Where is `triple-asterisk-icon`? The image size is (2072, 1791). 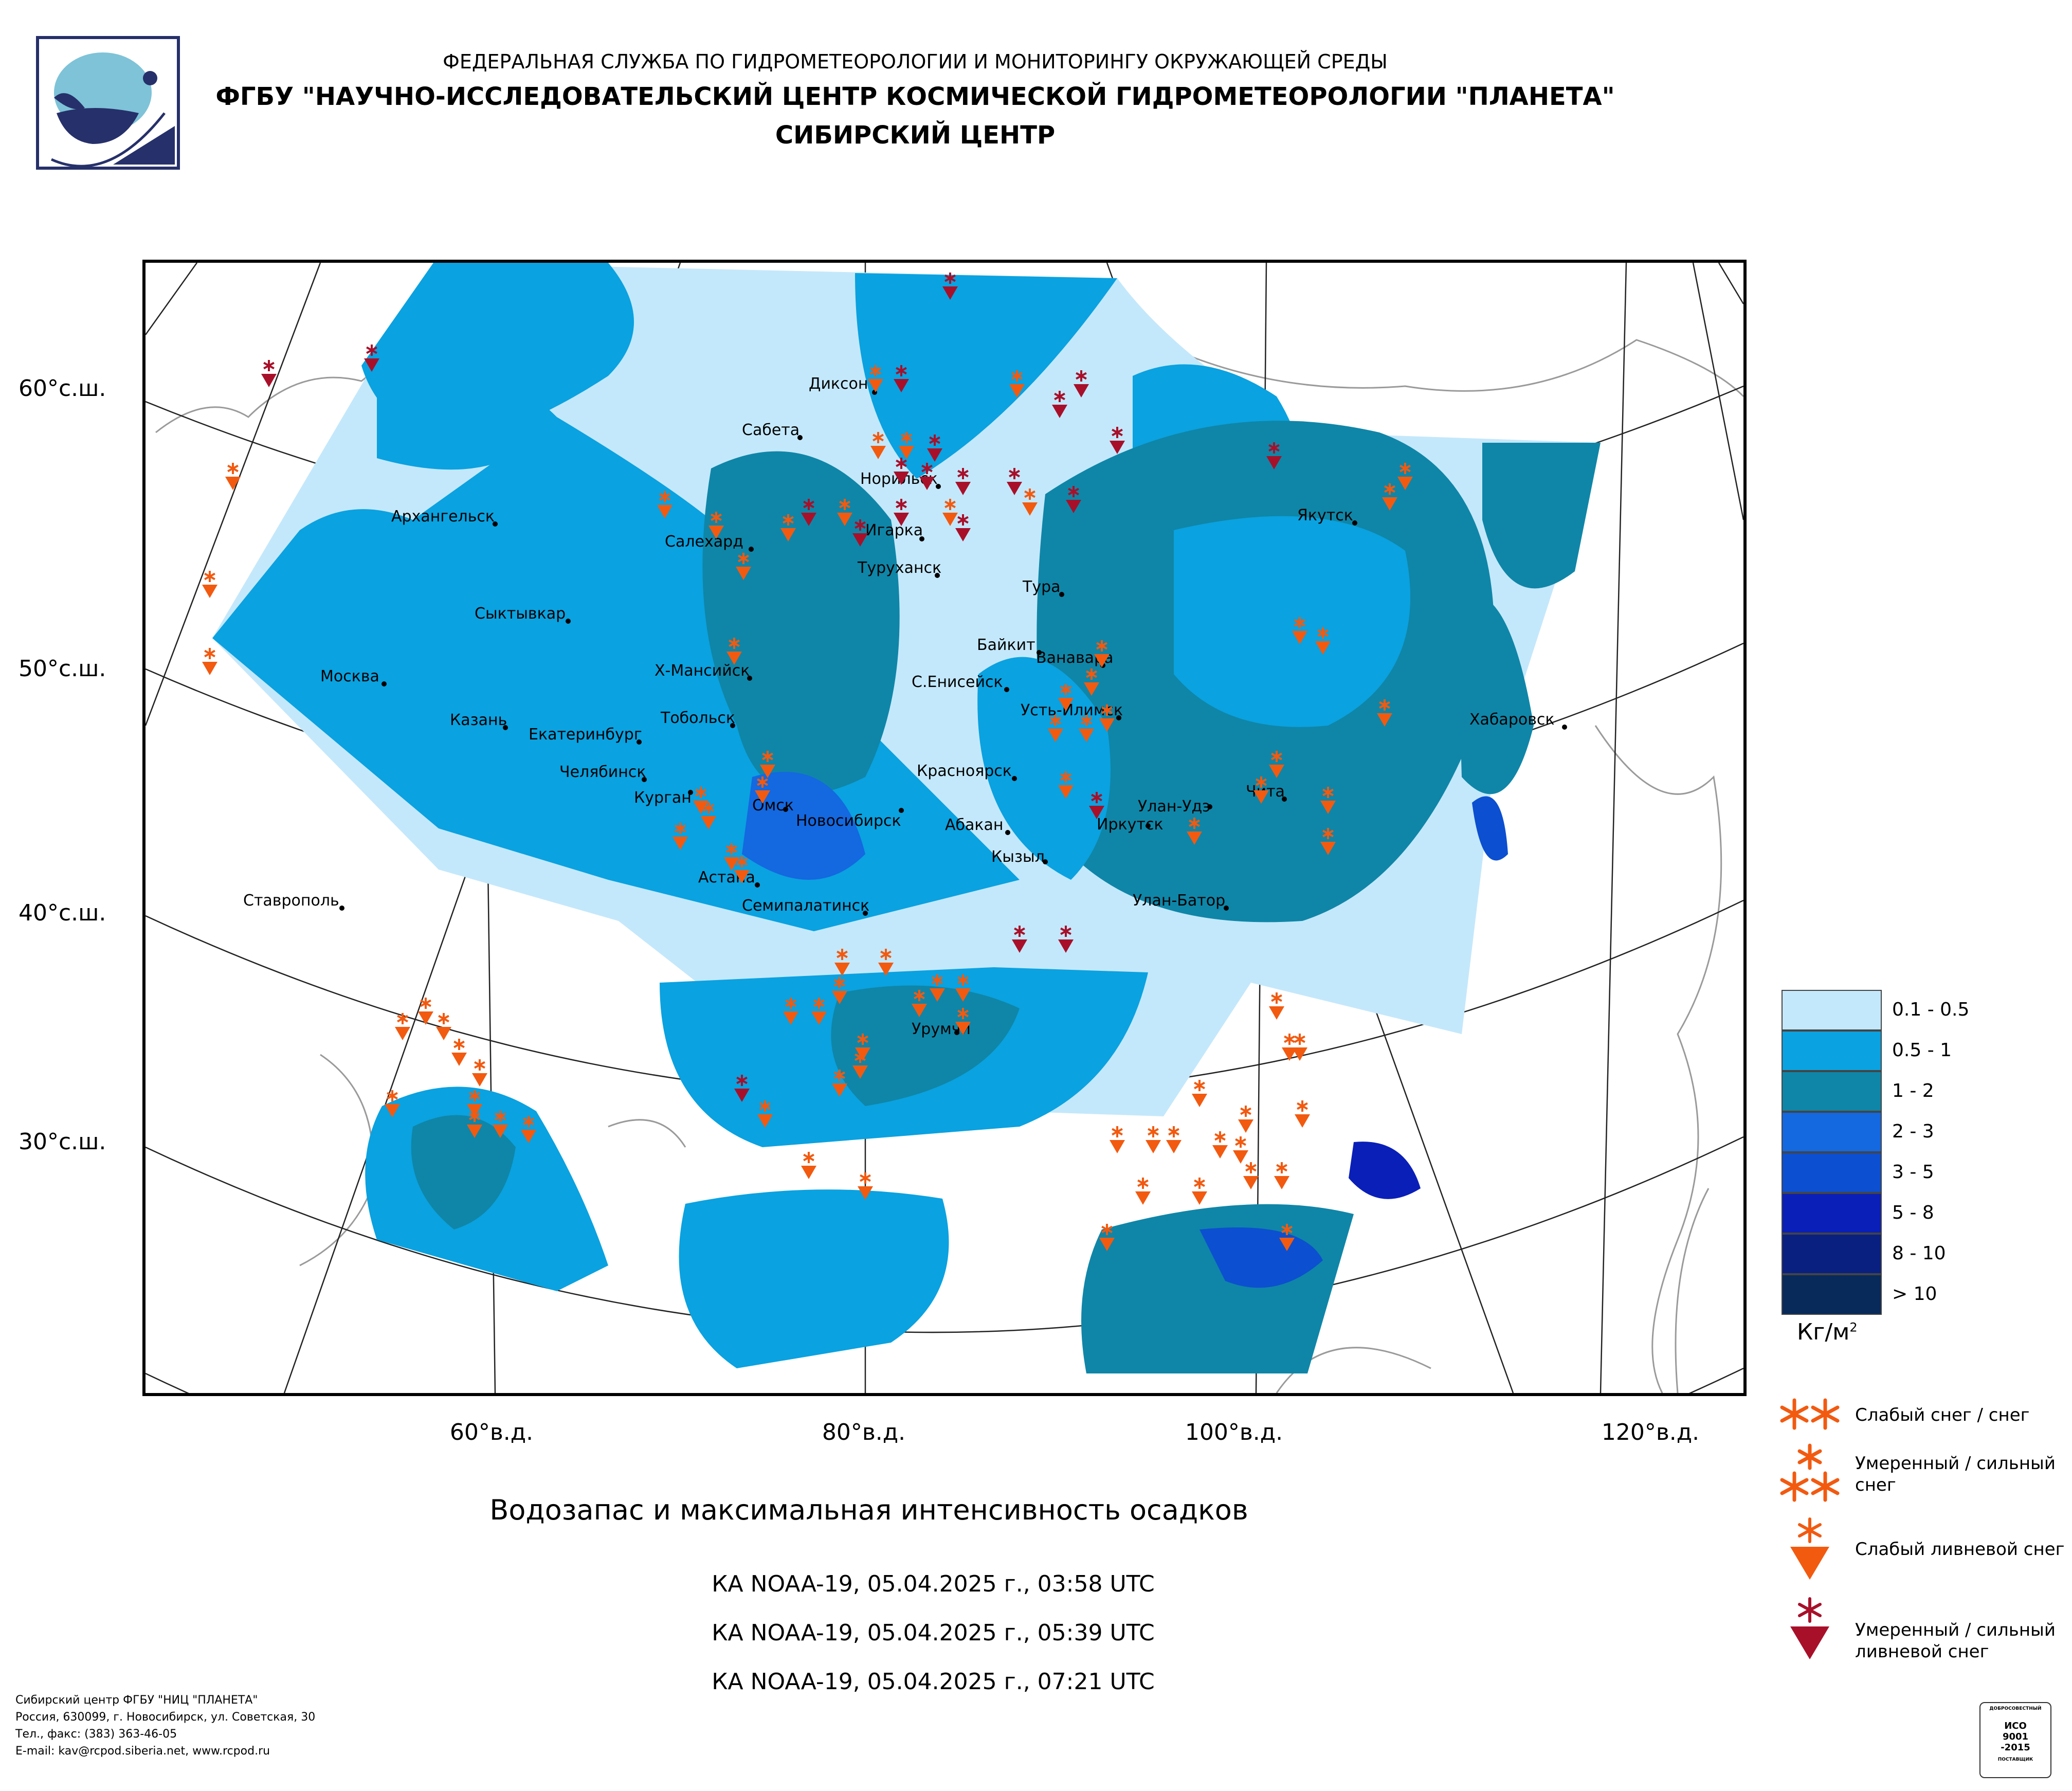 triple-asterisk-icon is located at coordinates (1810, 1472).